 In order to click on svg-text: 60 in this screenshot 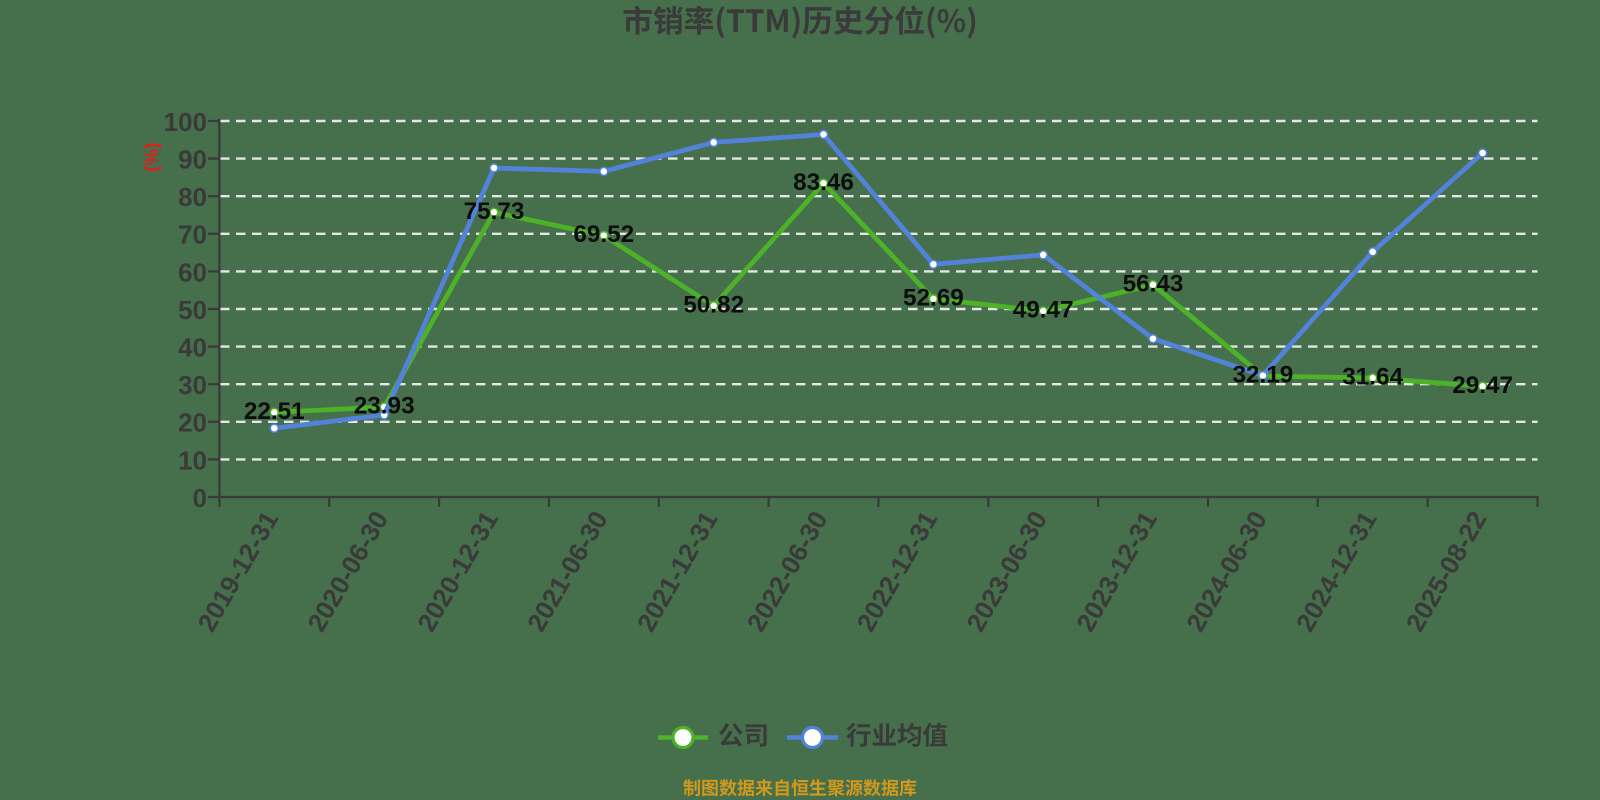, I will do `click(192, 272)`.